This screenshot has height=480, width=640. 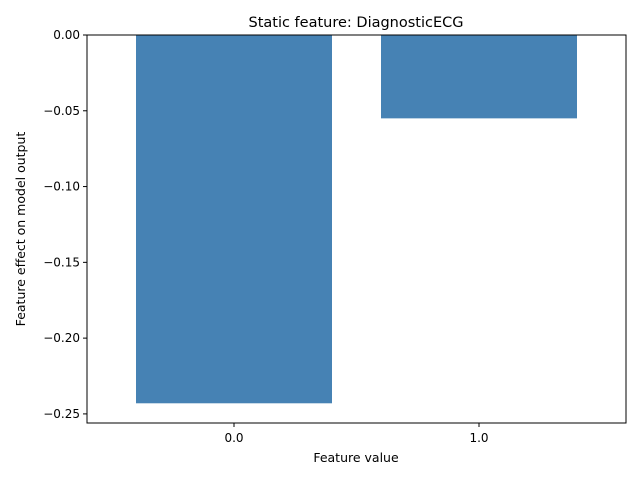 What do you see at coordinates (65, 224) in the screenshot?
I see `y-ticks-group: 0.00 −0.05 −0.10 −0.15 −0.20 −0.25` at bounding box center [65, 224].